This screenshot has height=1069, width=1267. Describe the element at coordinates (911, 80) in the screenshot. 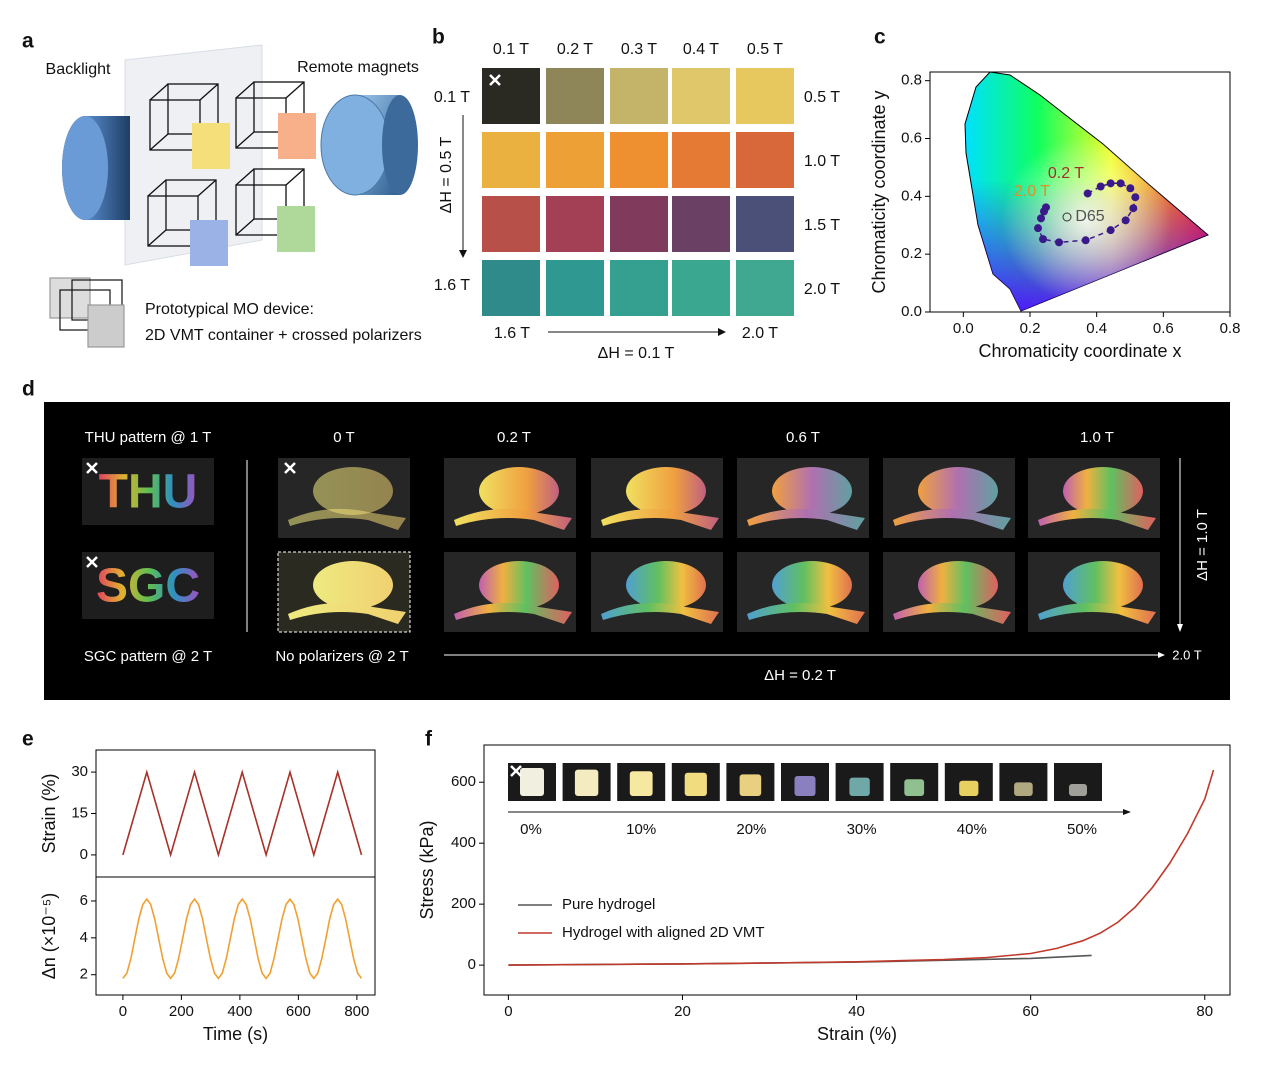

I see `y-tick-label: 0.8` at that location.